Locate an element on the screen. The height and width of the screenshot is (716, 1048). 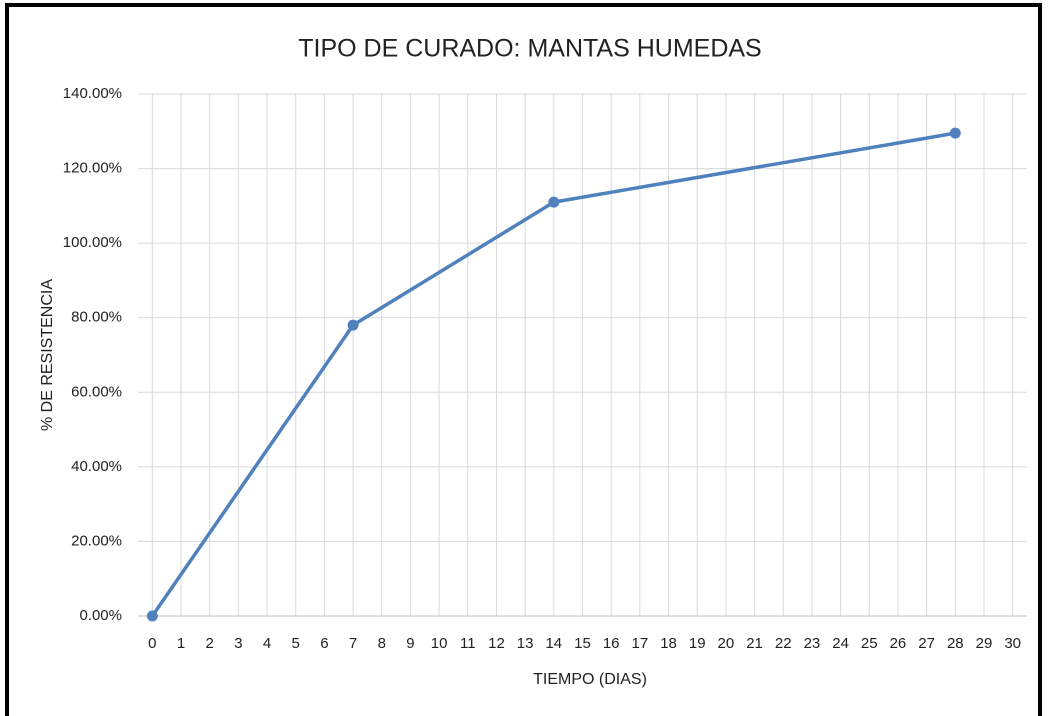
y-tick-label: 0.00% is located at coordinates (100, 615).